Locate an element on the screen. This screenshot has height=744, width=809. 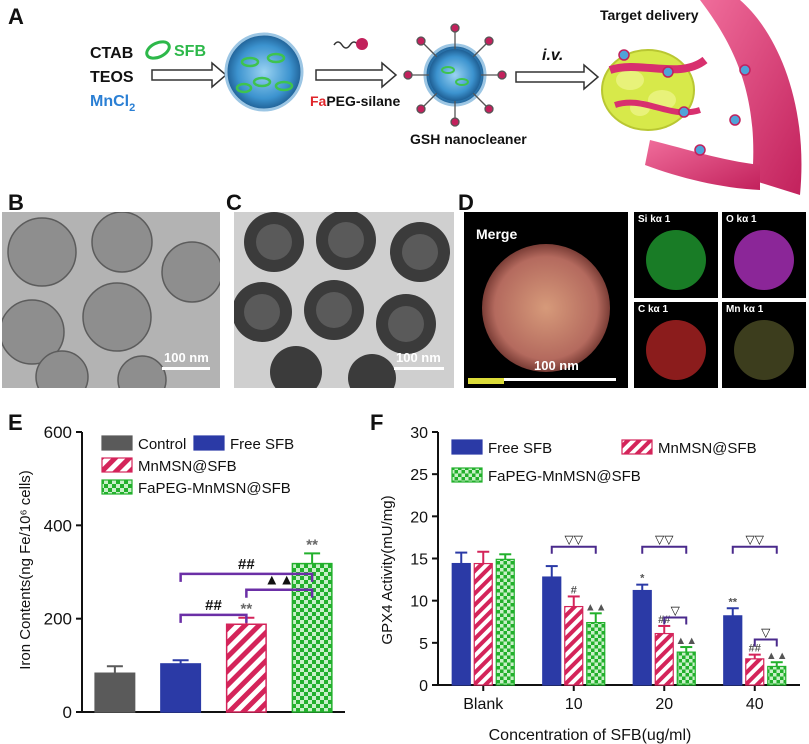
fapeg-silane-label: FaPEG-silane is located at coordinates (355, 101).